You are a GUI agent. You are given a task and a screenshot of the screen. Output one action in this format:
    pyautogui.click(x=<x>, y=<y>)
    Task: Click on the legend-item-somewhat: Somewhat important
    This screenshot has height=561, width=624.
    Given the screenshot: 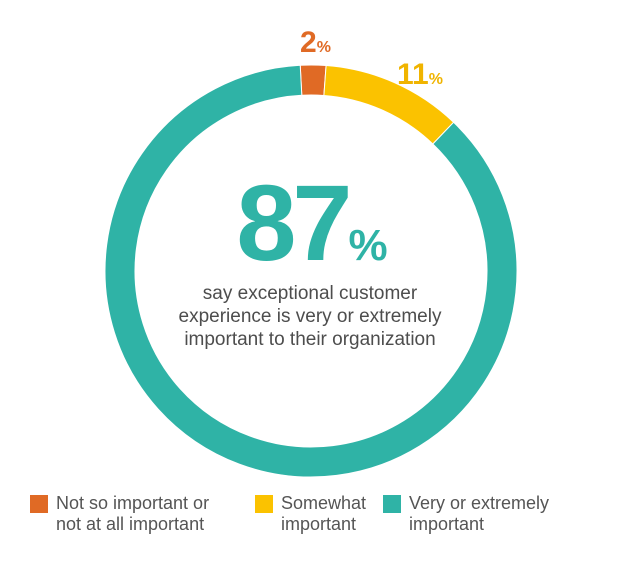 What is the action you would take?
    pyautogui.click(x=319, y=514)
    